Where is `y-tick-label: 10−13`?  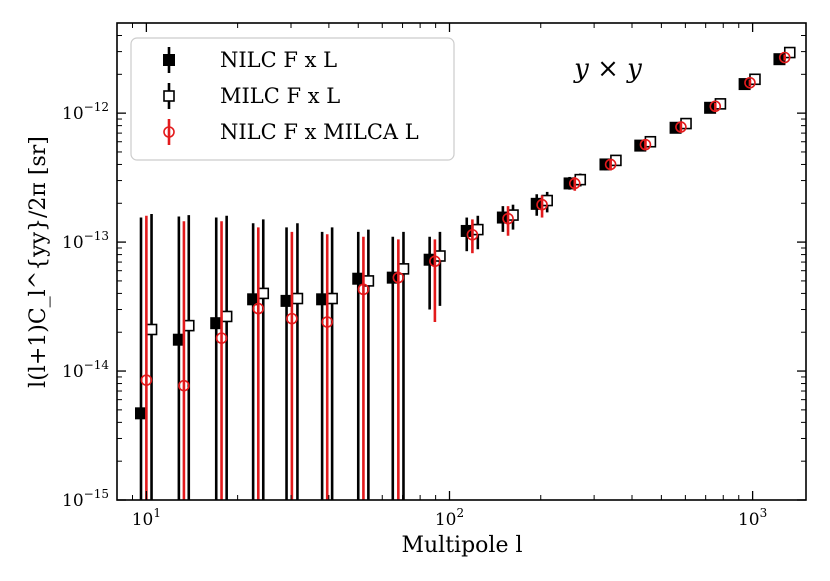 y-tick-label: 10−13 is located at coordinates (85, 241).